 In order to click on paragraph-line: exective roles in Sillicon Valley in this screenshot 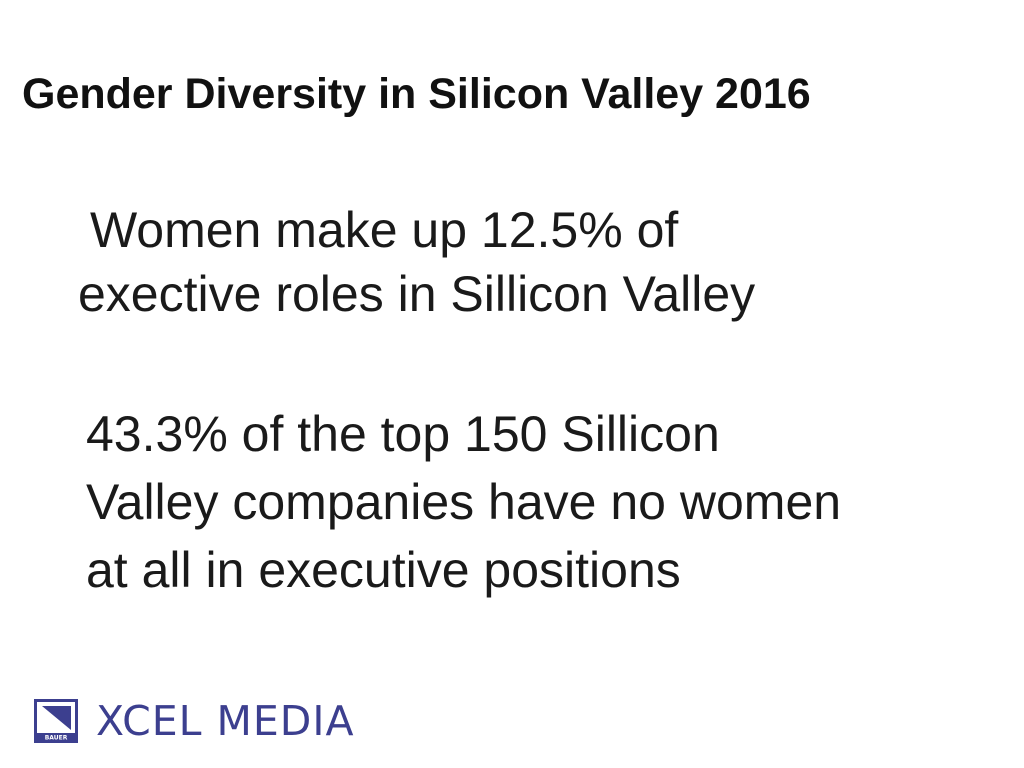, I will do `click(417, 294)`.